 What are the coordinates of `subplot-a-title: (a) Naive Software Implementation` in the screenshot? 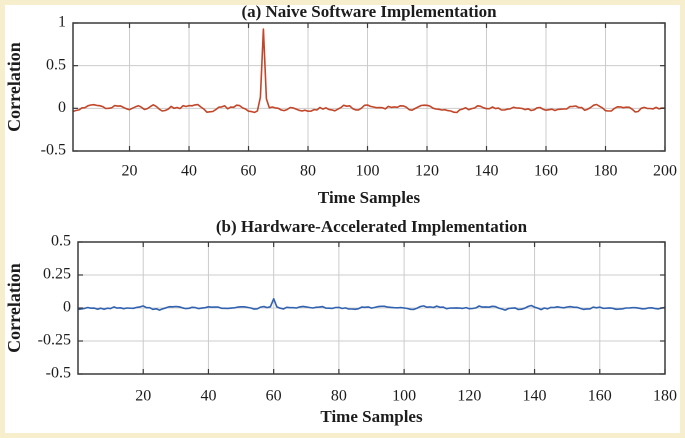 It's located at (369, 11).